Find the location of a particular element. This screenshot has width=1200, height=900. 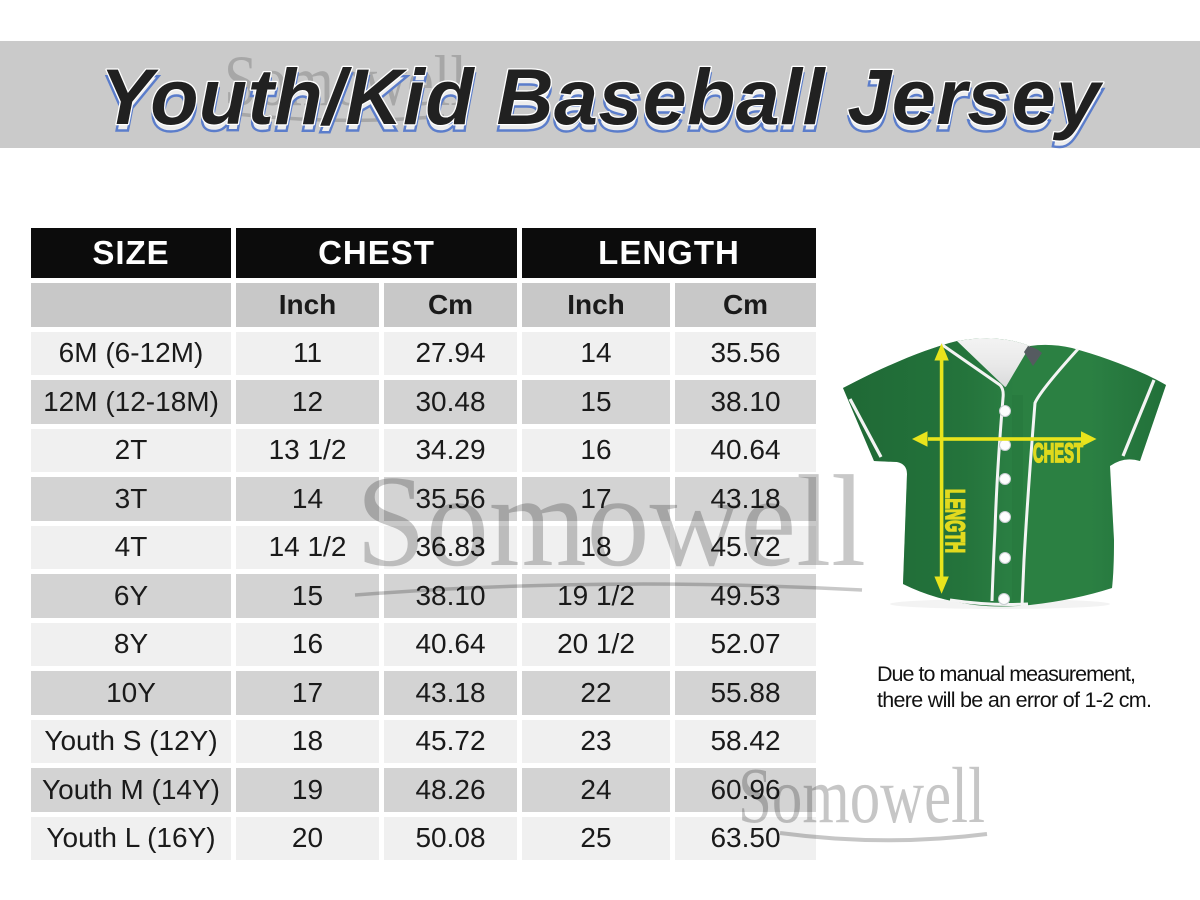

svg-text: Due to manual measurement, is located at coordinates (1006, 674).